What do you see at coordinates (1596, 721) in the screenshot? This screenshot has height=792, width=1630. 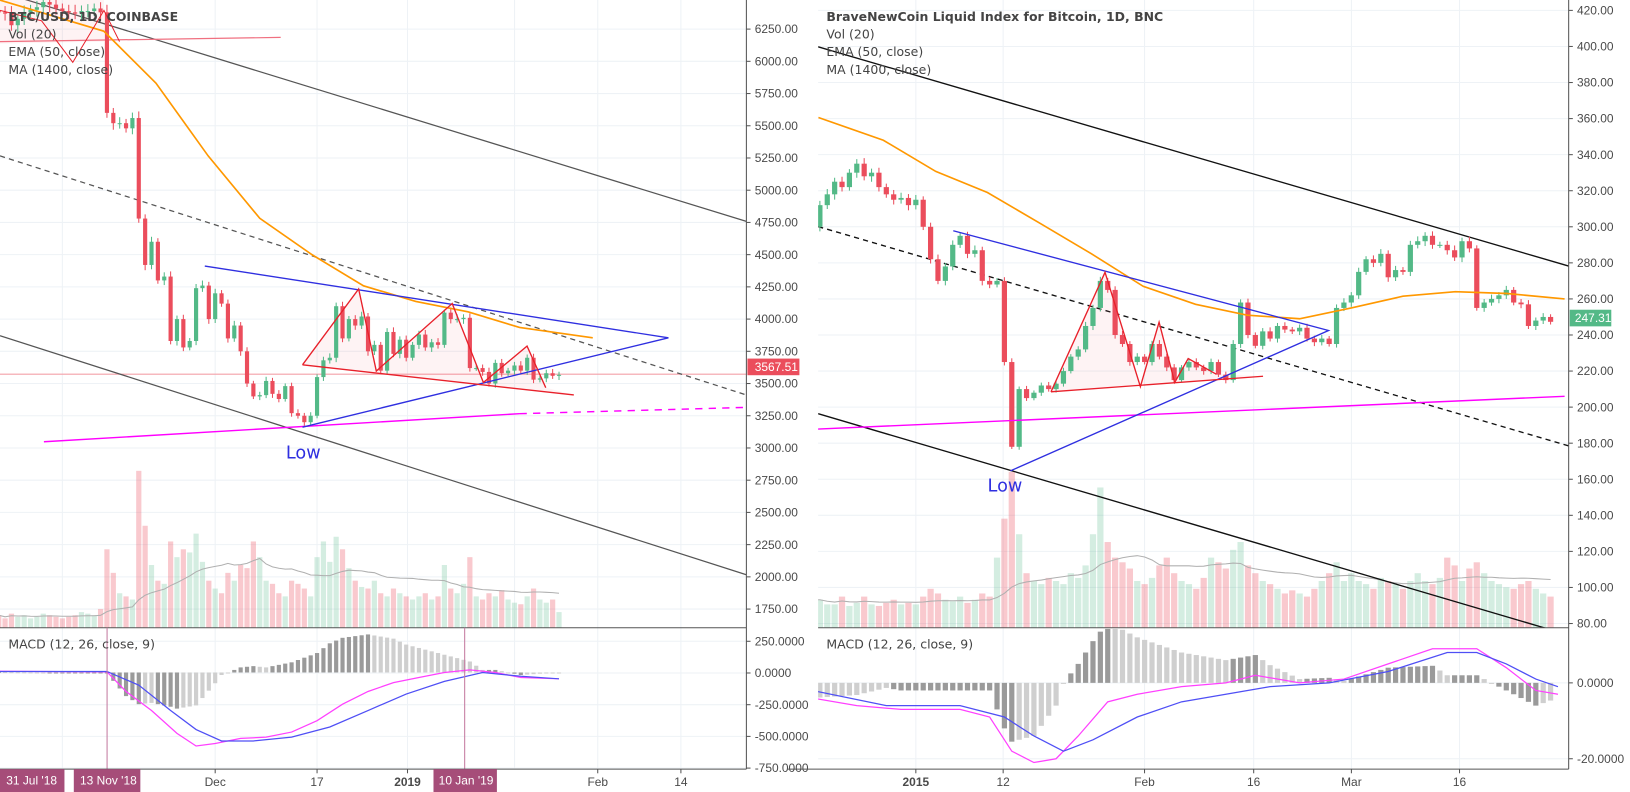 I see `right-macd-axis: 0.0000 -20.0000` at bounding box center [1596, 721].